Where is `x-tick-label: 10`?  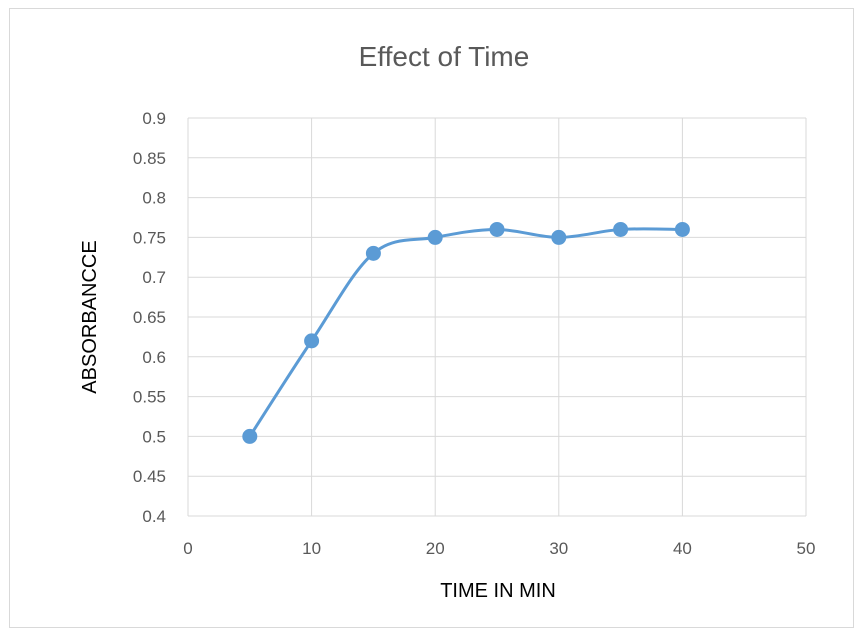
x-tick-label: 10 is located at coordinates (311, 548).